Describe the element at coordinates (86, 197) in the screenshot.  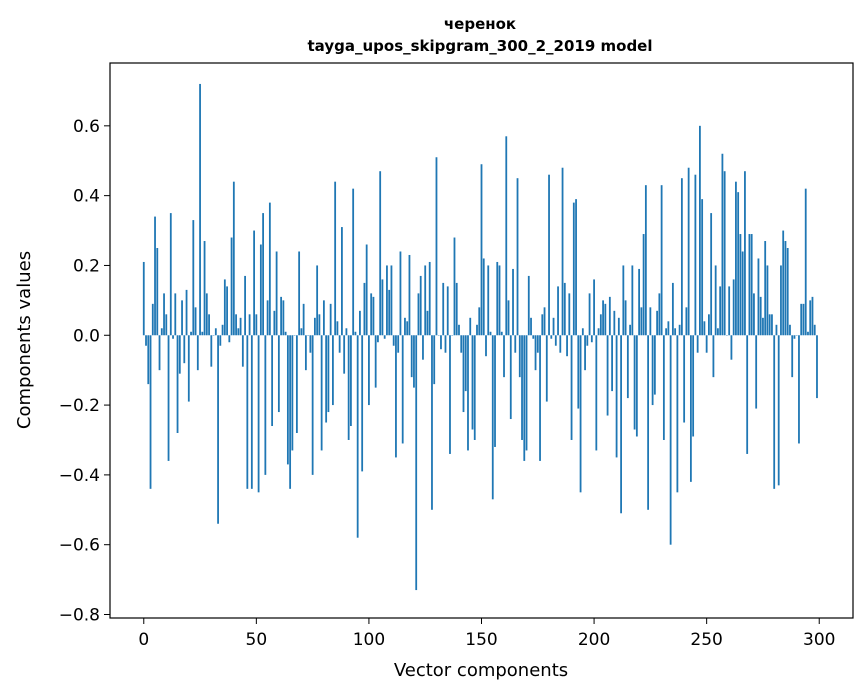
I see `y-tick-label: 0.4` at that location.